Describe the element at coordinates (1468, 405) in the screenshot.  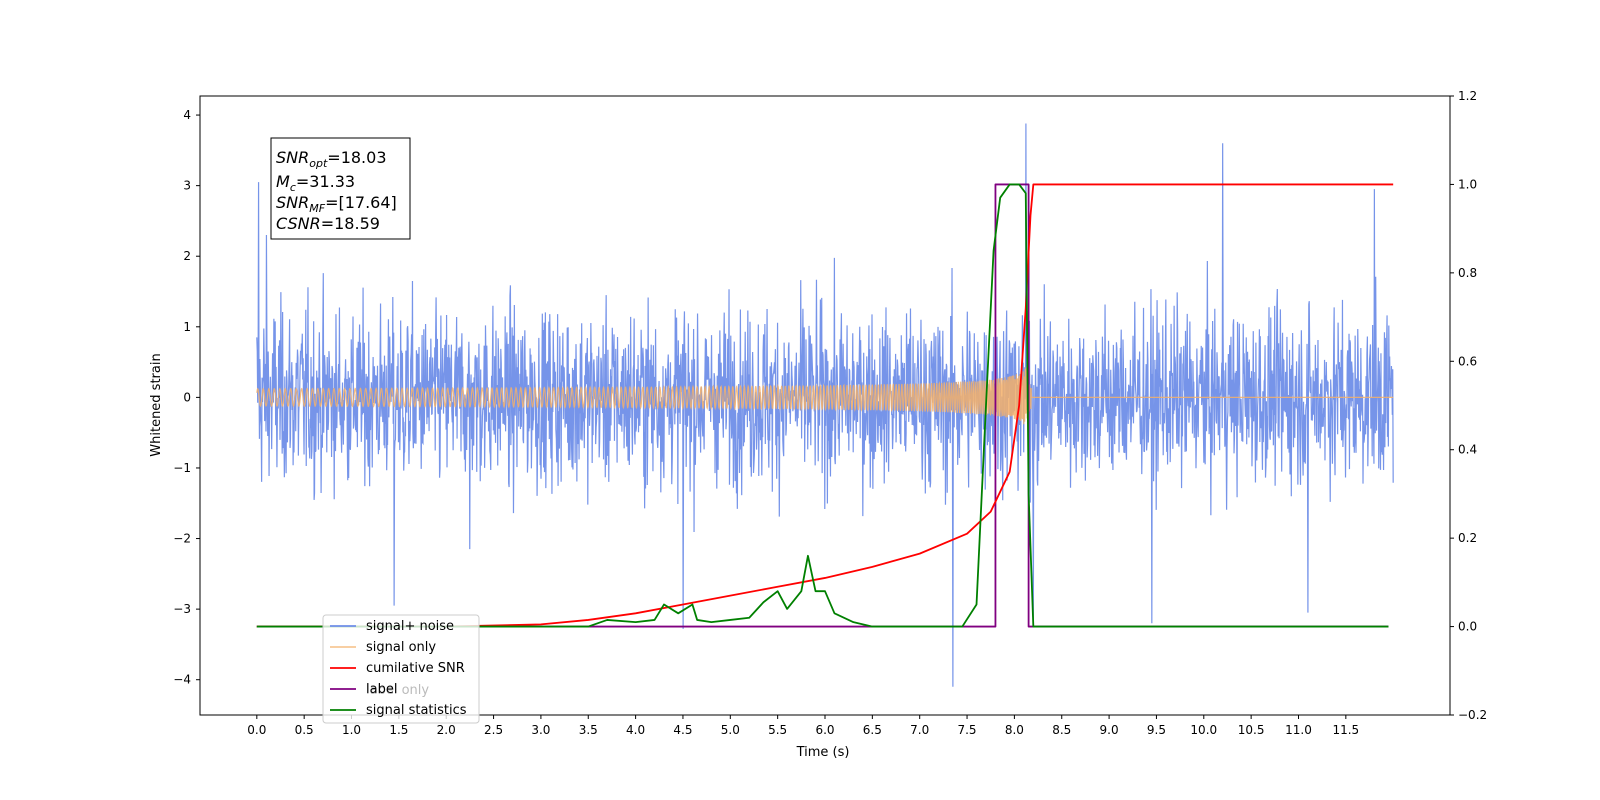
I see `y2-axis-ticks: 1.2 1.0 0.8 0.6 0.4 0.2 0.0 −0.2` at that location.